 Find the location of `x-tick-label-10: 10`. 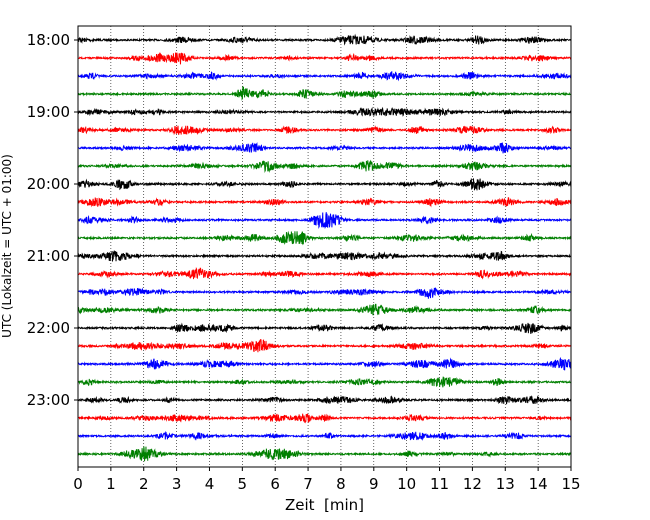

x-tick-label-10: 10 is located at coordinates (406, 484).